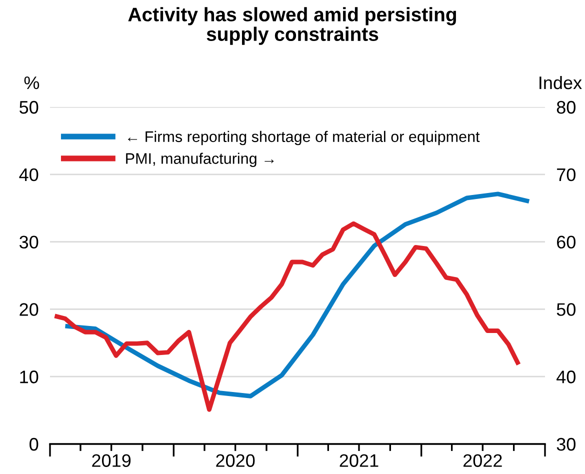  What do you see at coordinates (292, 26) in the screenshot?
I see `chart-title: Activity has slowed amid persisting supply constraints` at bounding box center [292, 26].